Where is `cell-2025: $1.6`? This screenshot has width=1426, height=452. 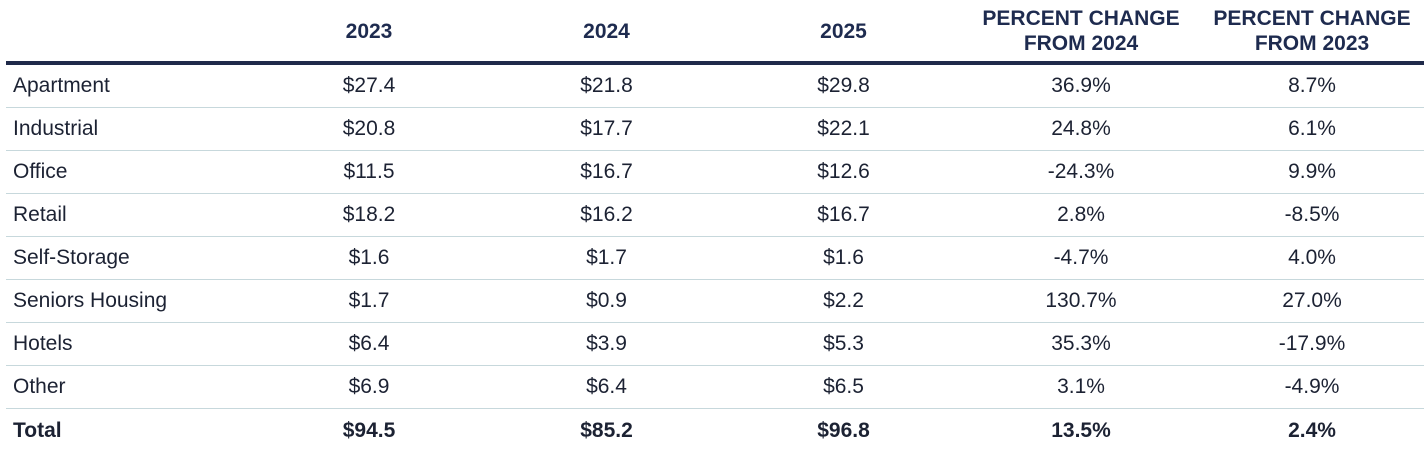 cell-2025: $1.6 is located at coordinates (843, 258).